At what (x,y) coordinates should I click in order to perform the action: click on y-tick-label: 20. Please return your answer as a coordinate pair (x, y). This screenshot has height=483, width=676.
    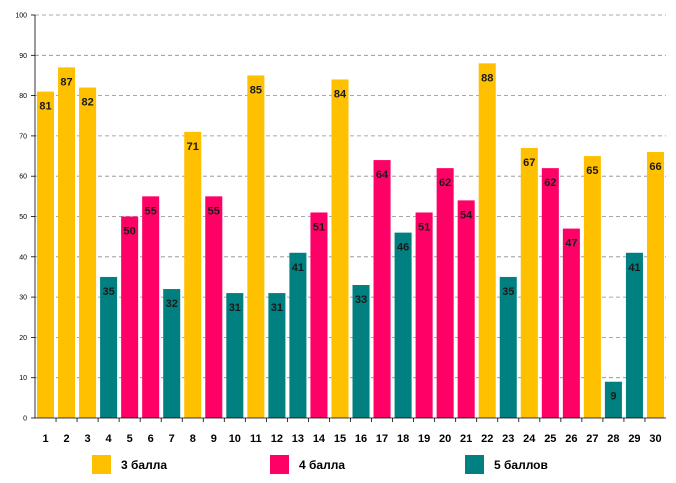
    Looking at the image, I should click on (23, 338).